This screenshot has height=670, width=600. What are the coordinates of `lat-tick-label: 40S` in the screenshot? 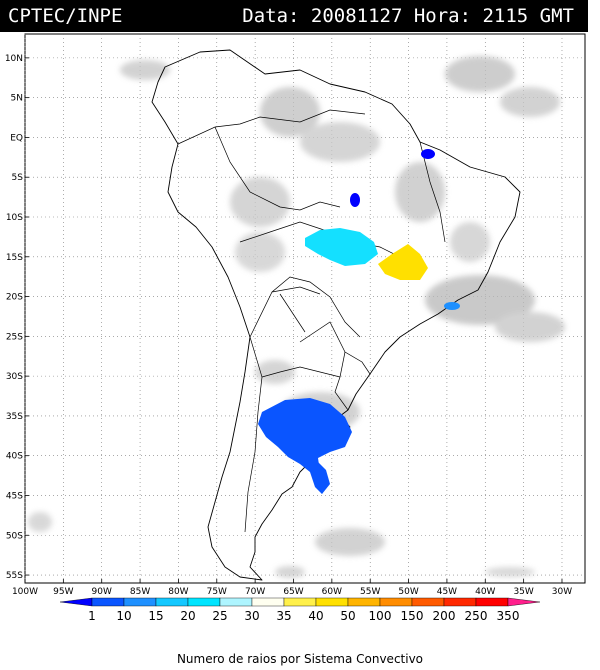 It's located at (14, 457).